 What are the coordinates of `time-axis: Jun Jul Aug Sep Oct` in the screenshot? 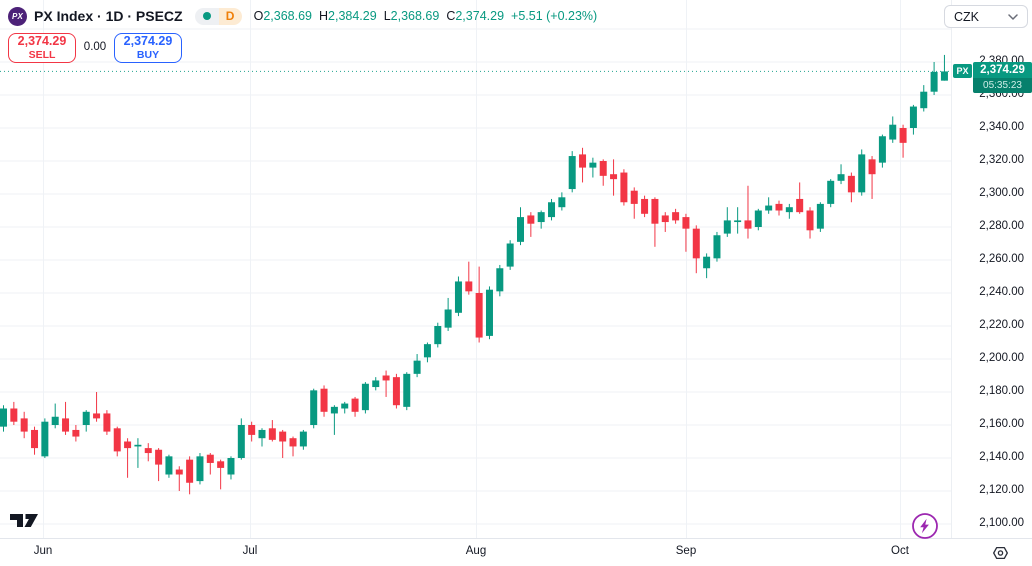 It's located at (516, 551).